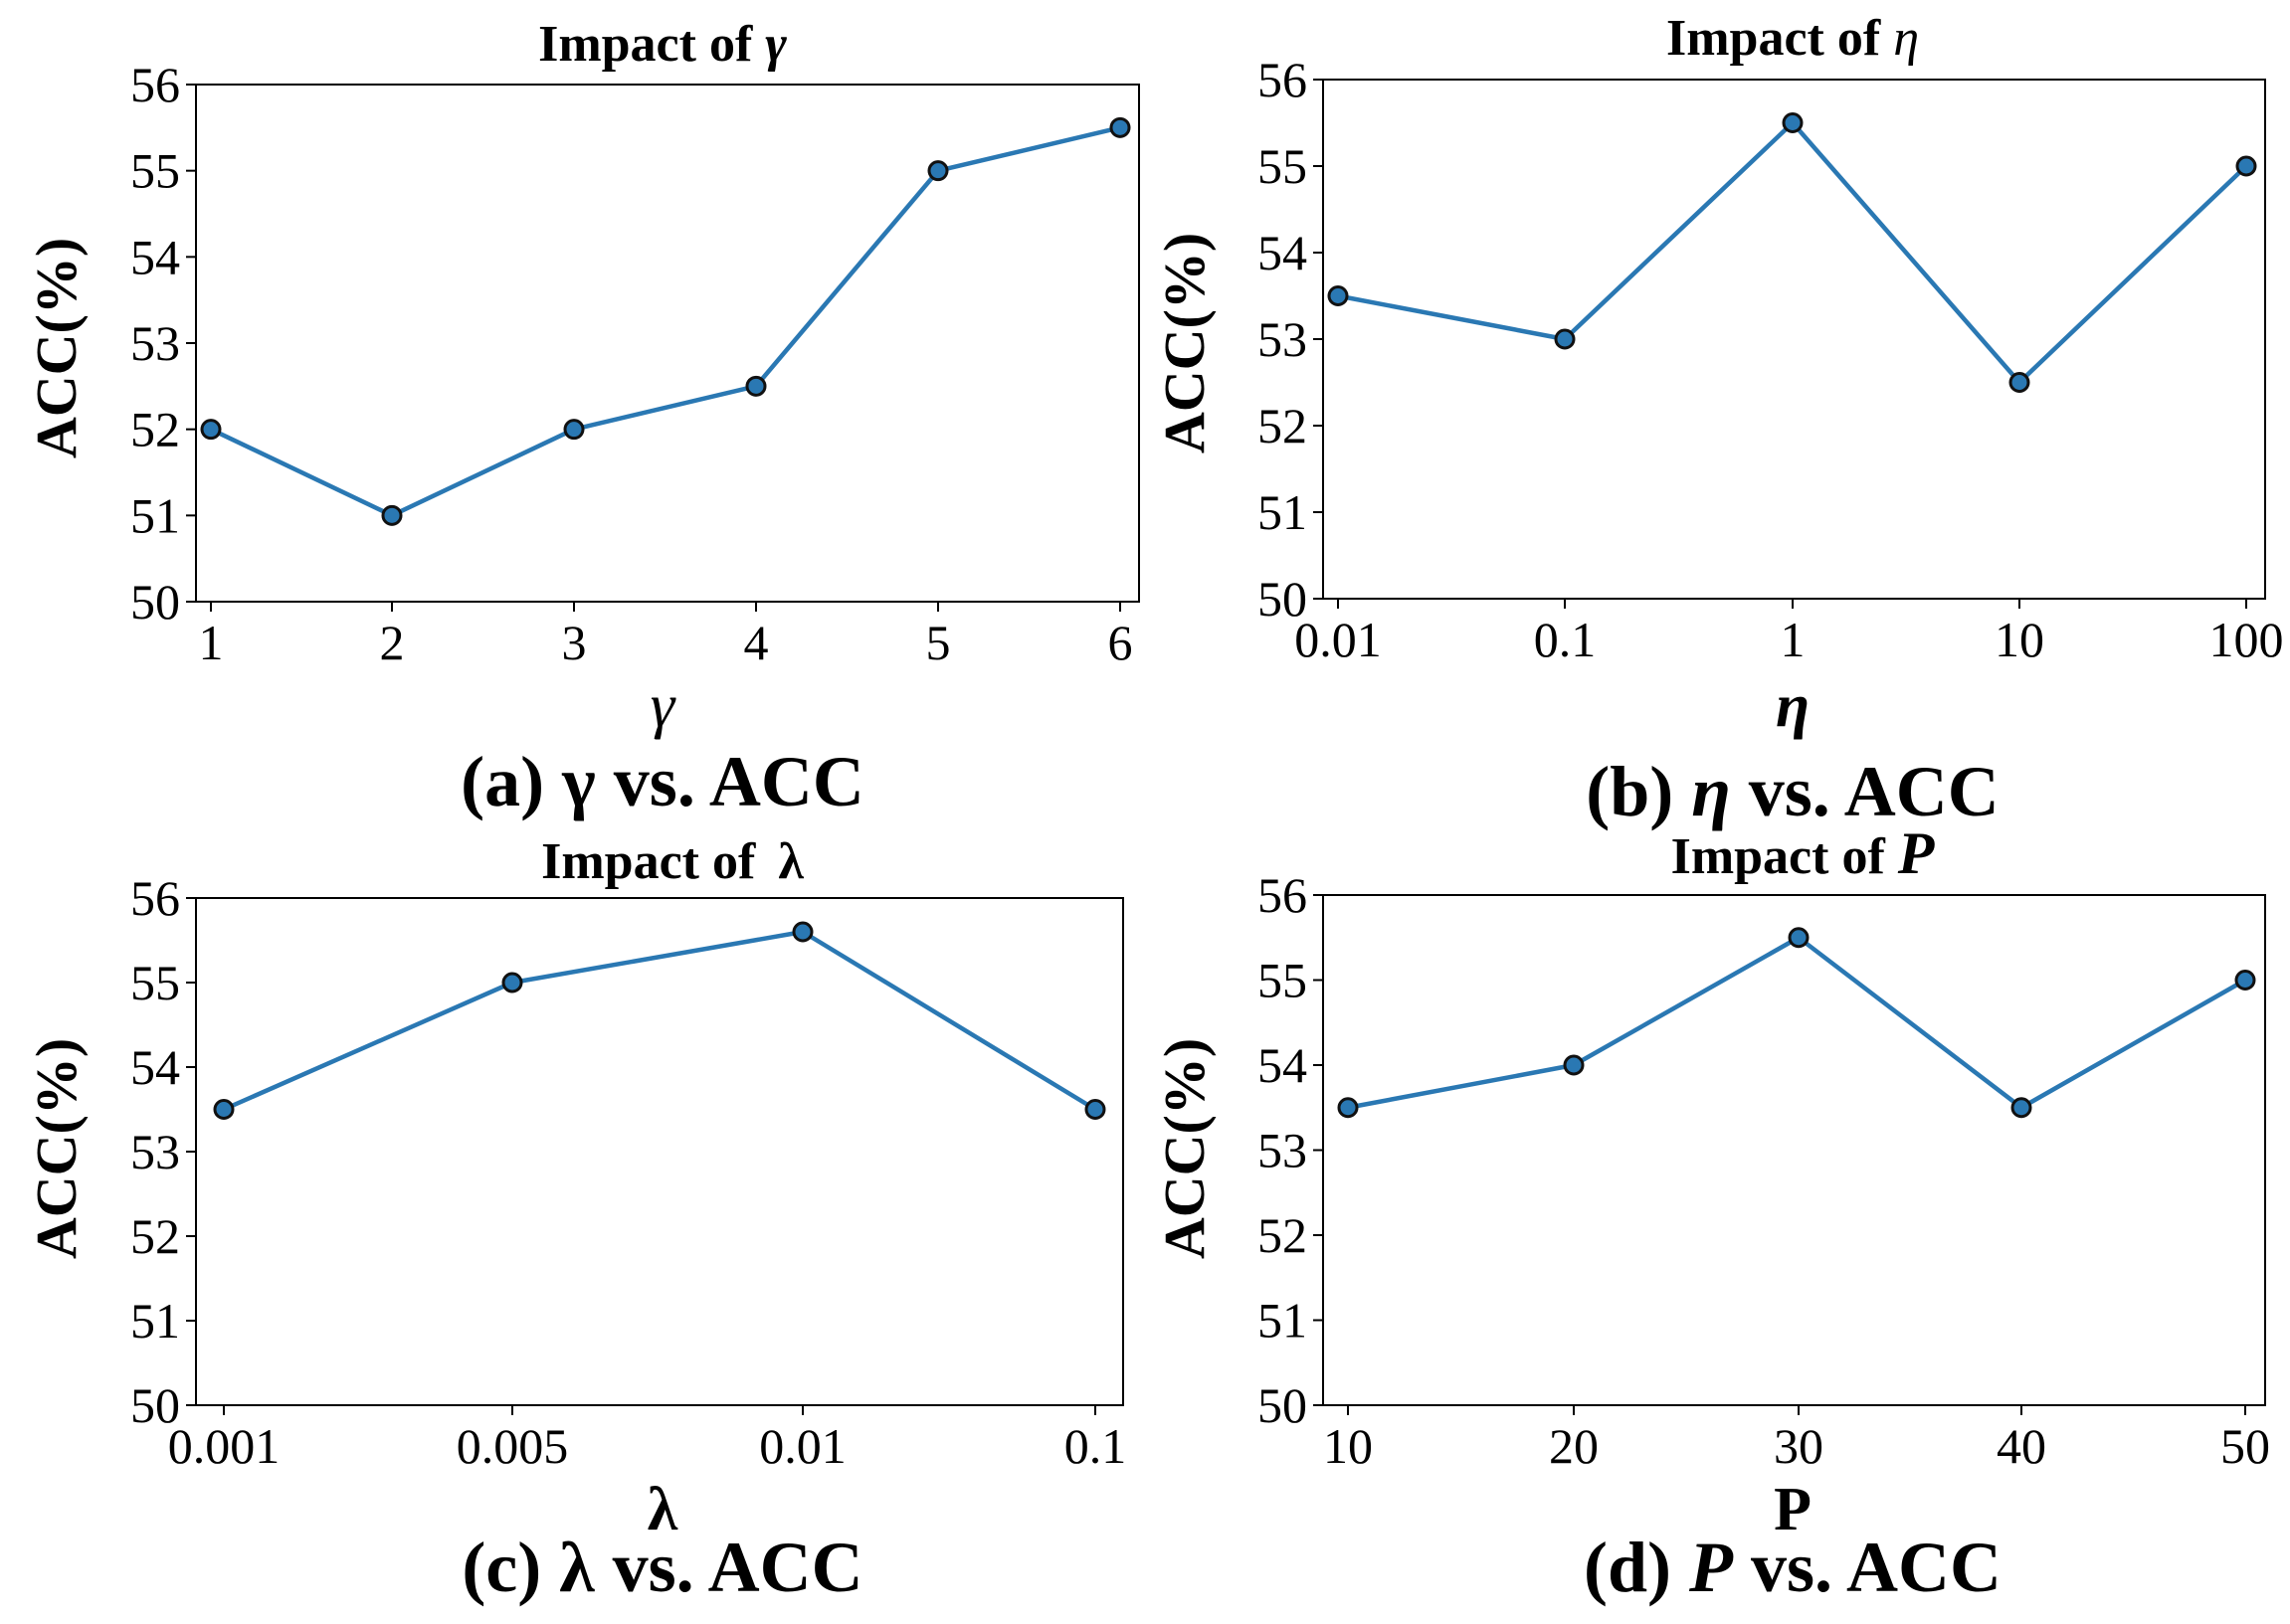 This screenshot has width=2290, height=1624. Describe the element at coordinates (1793, 1567) in the screenshot. I see `subfigure-caption: (d) P vs. ACC` at that location.